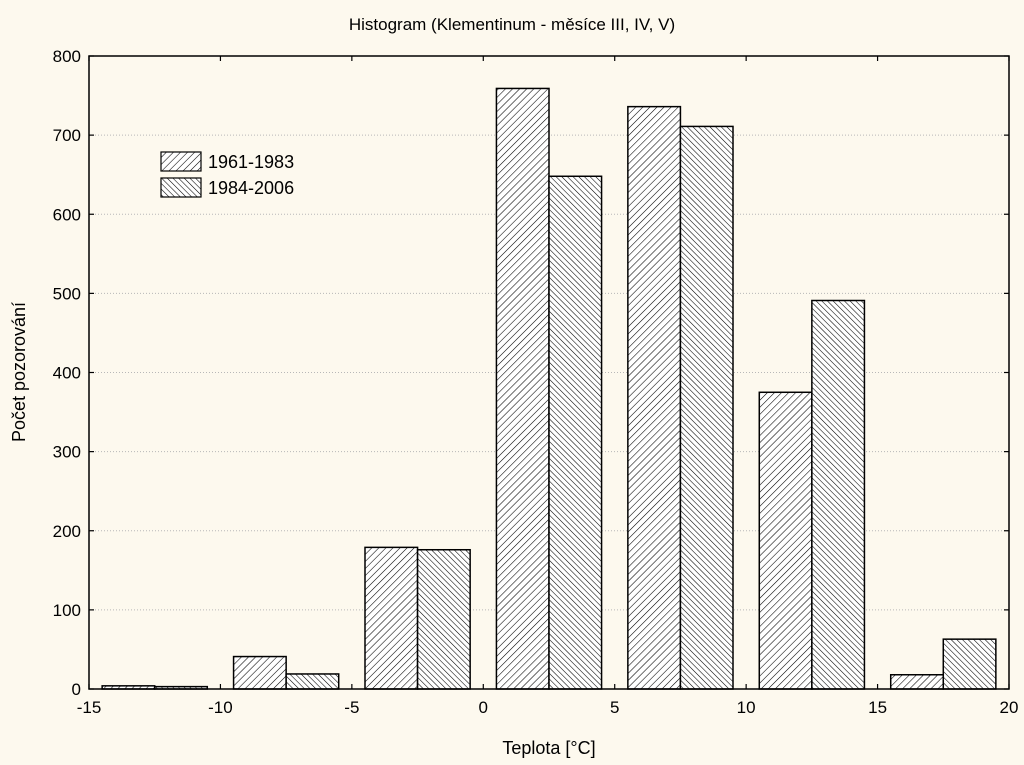 Image resolution: width=1024 pixels, height=765 pixels. Describe the element at coordinates (67, 452) in the screenshot. I see `y-tick-label: 300` at that location.